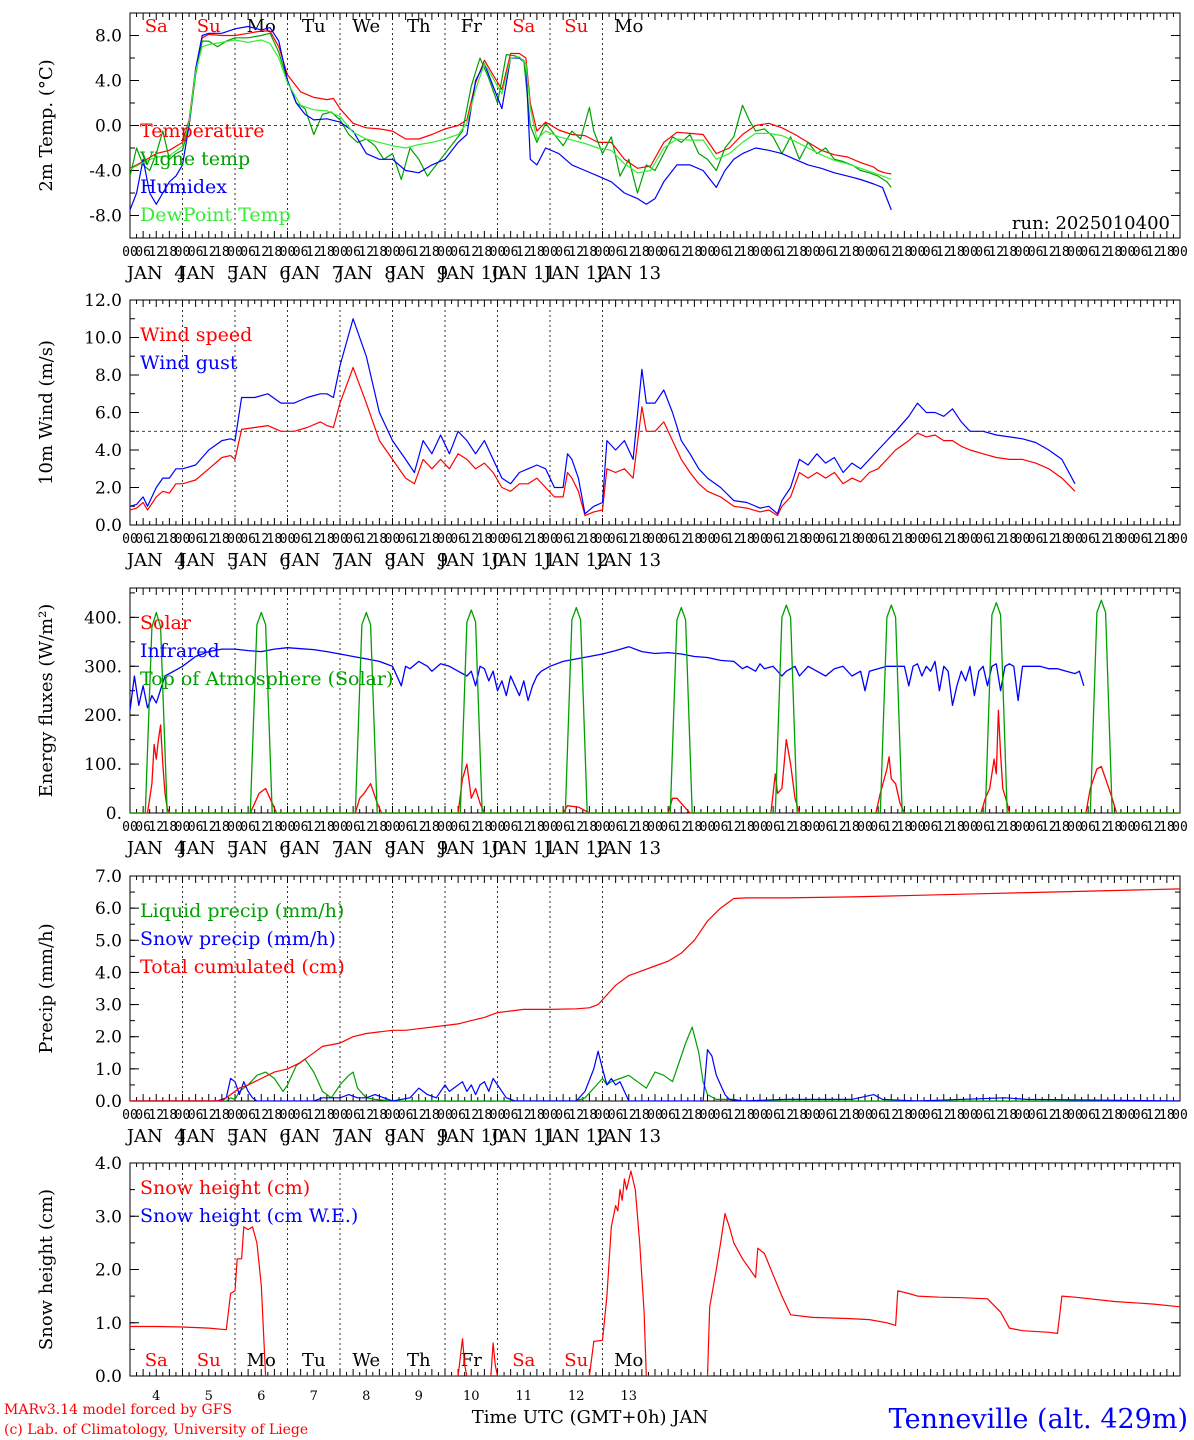 This screenshot has width=1194, height=1440. I want to click on series-line-wind-speed, so click(603, 441).